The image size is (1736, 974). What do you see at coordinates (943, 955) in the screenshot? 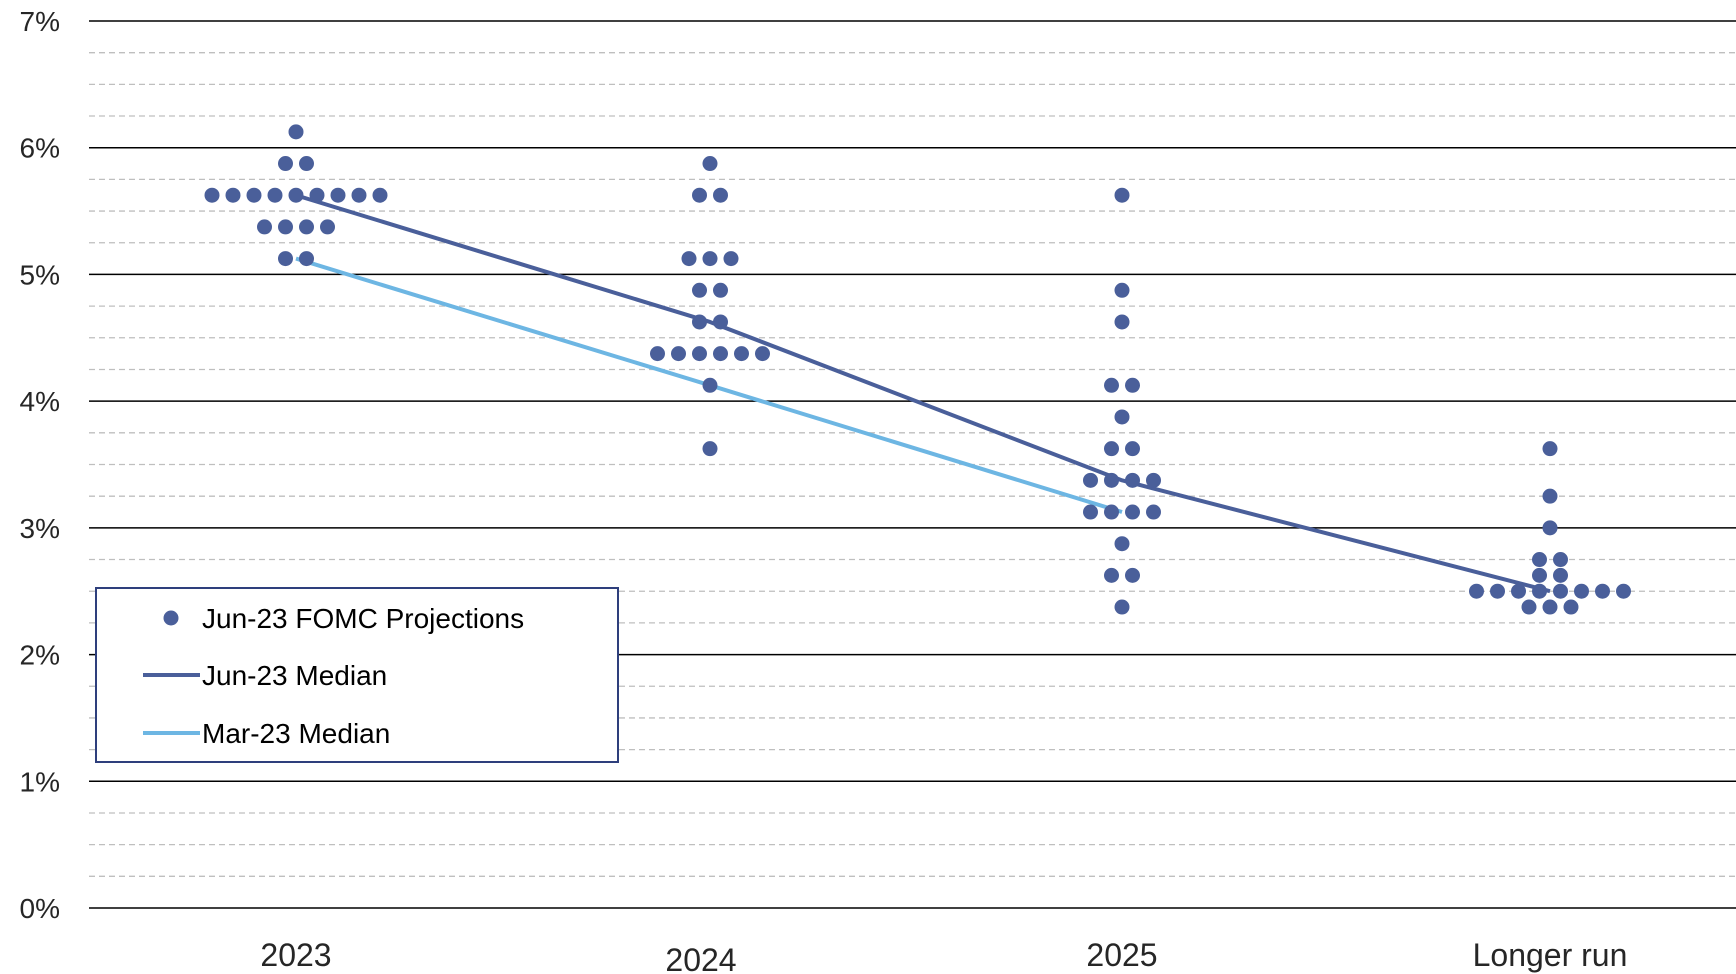
I see `x-axis-category-labels: 2023 2024 2025 Longer run` at bounding box center [943, 955].